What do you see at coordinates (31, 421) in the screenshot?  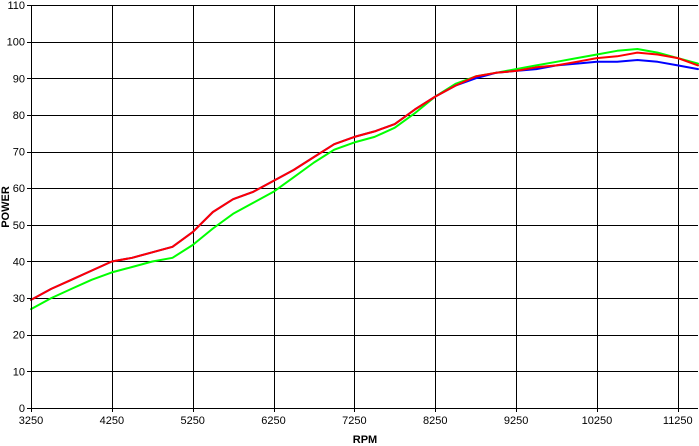 I see `x-tick-label: 3250` at bounding box center [31, 421].